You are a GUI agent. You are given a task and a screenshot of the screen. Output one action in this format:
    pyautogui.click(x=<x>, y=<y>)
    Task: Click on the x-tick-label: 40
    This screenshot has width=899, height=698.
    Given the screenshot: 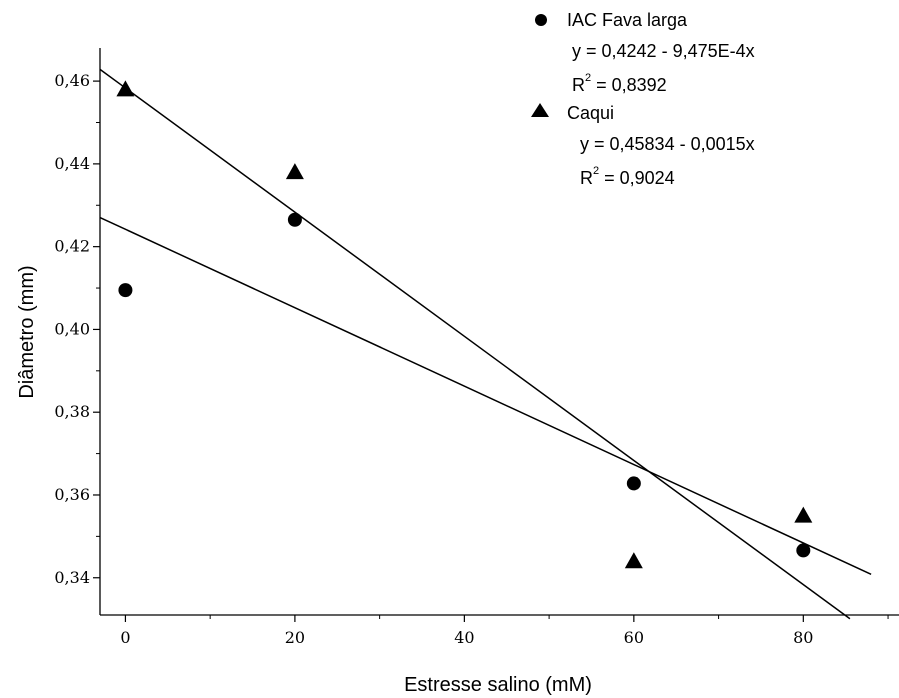 What is the action you would take?
    pyautogui.click(x=464, y=637)
    